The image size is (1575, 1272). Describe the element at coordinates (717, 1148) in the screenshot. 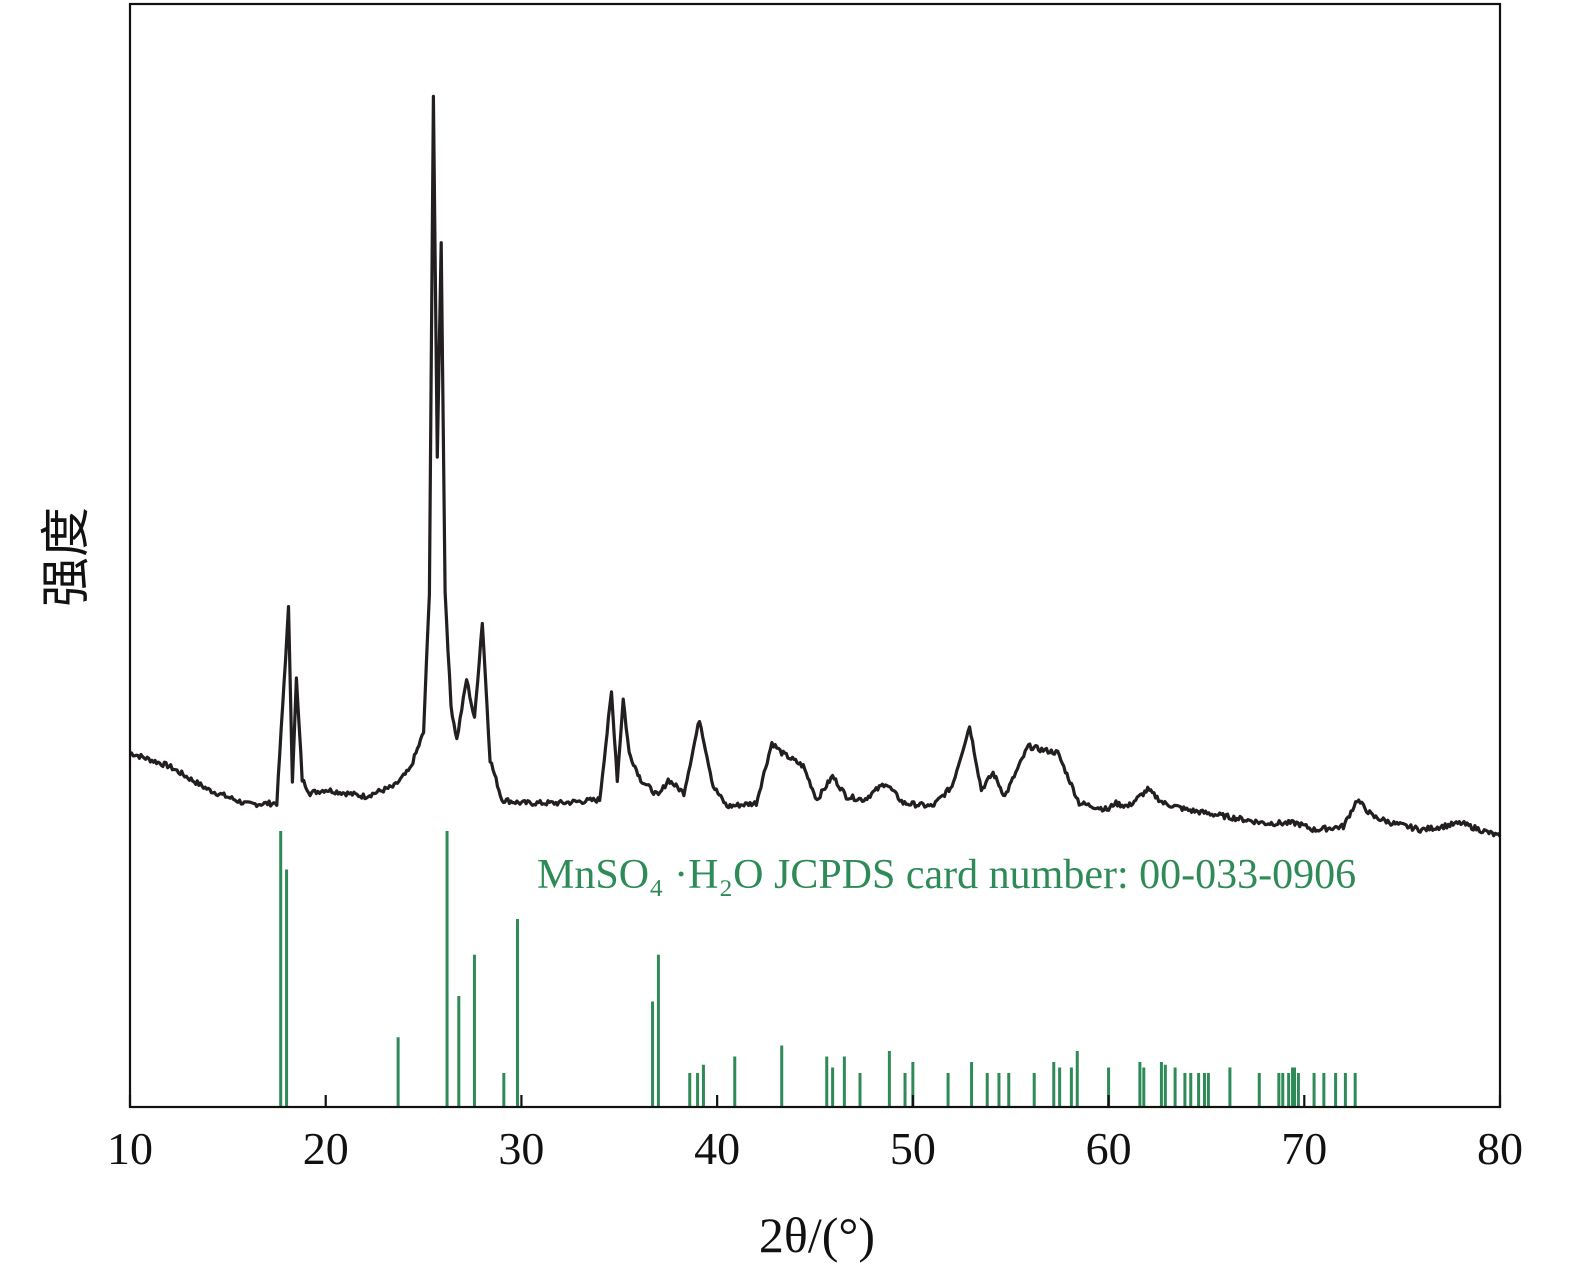

I see `x-tick-label: 40` at that location.